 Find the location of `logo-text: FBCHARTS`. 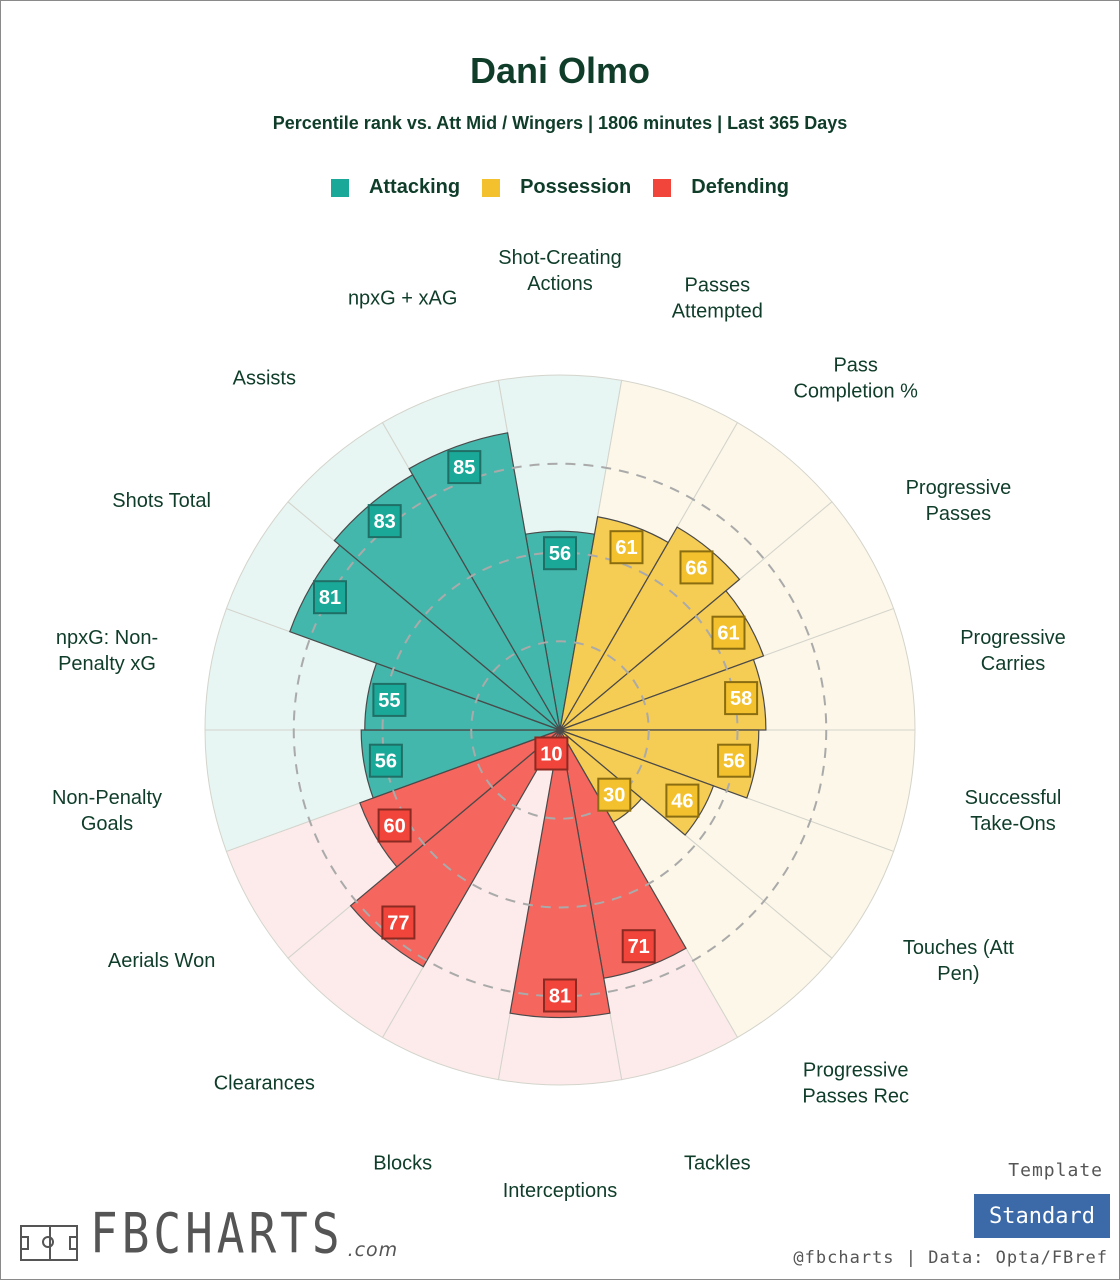

logo-text: FBCHARTS is located at coordinates (217, 1233).